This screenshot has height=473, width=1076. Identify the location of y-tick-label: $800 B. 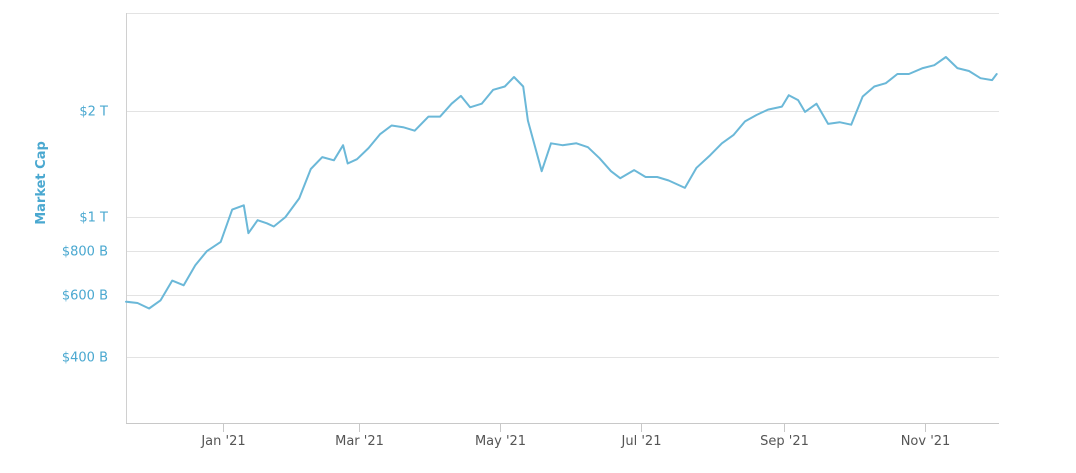
(85, 252).